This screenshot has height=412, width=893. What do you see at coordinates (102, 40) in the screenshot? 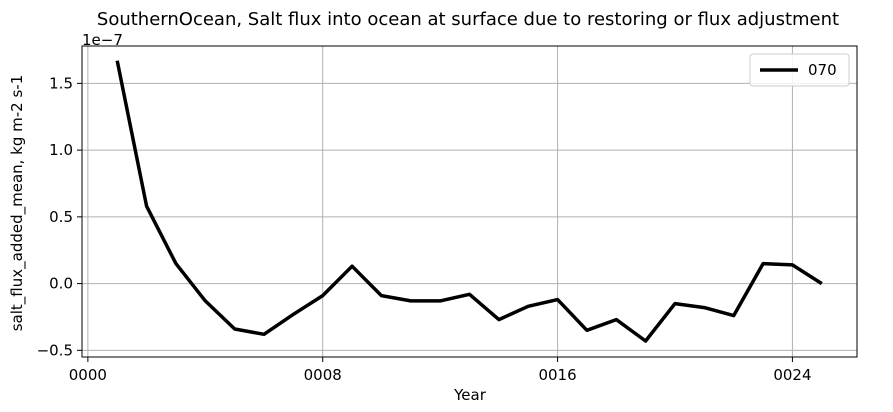
I see `y-offset-text: 1e−7` at bounding box center [102, 40].